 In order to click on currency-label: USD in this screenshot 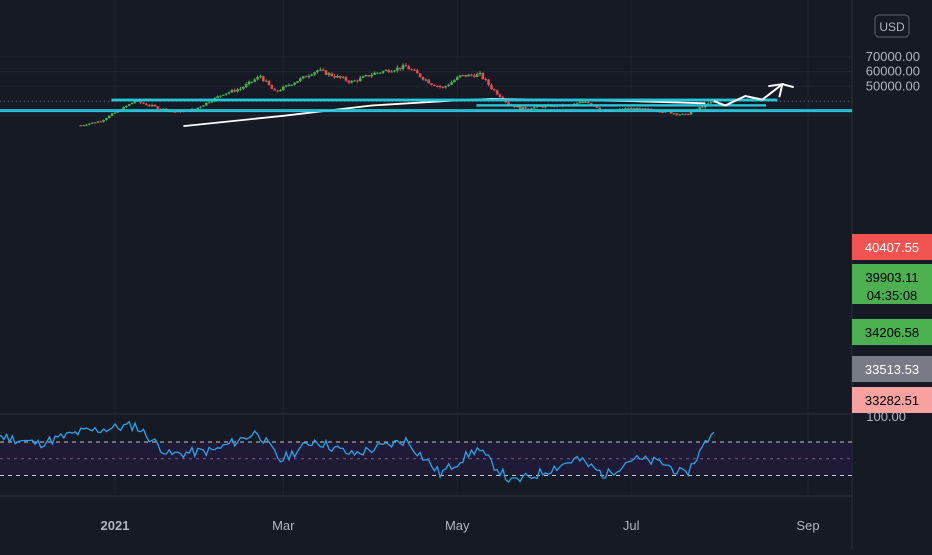, I will do `click(892, 27)`.